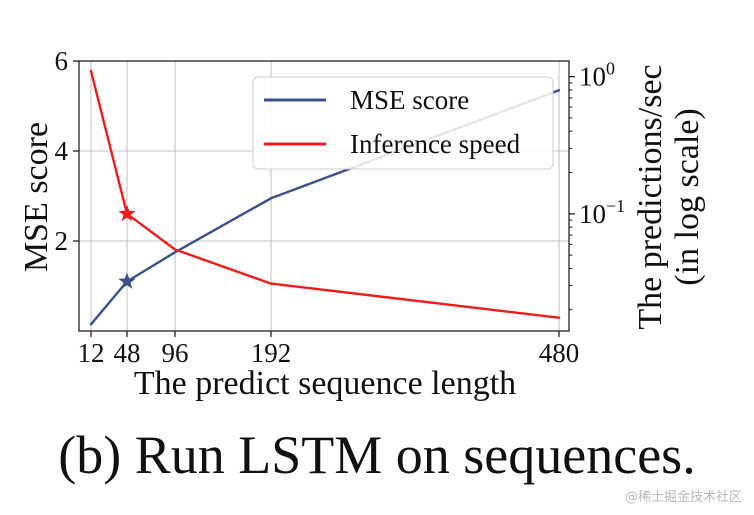 This screenshot has height=515, width=754. I want to click on watermark: @稀土掘金技术社区, so click(683, 497).